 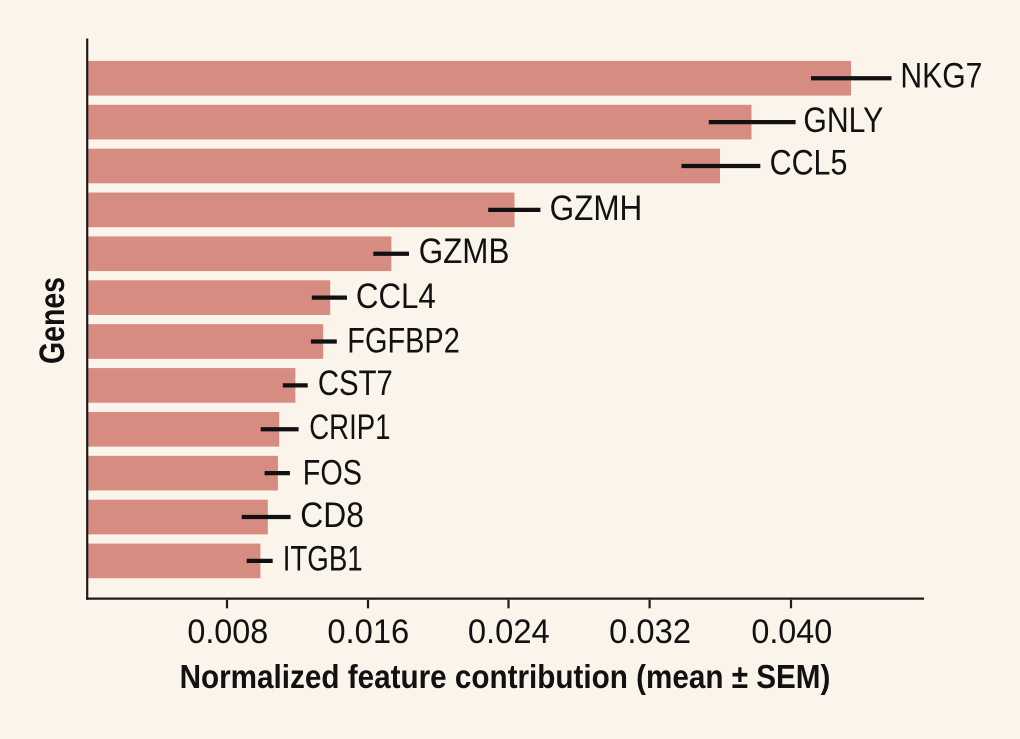 I want to click on svg-text: CST7, so click(x=355, y=383).